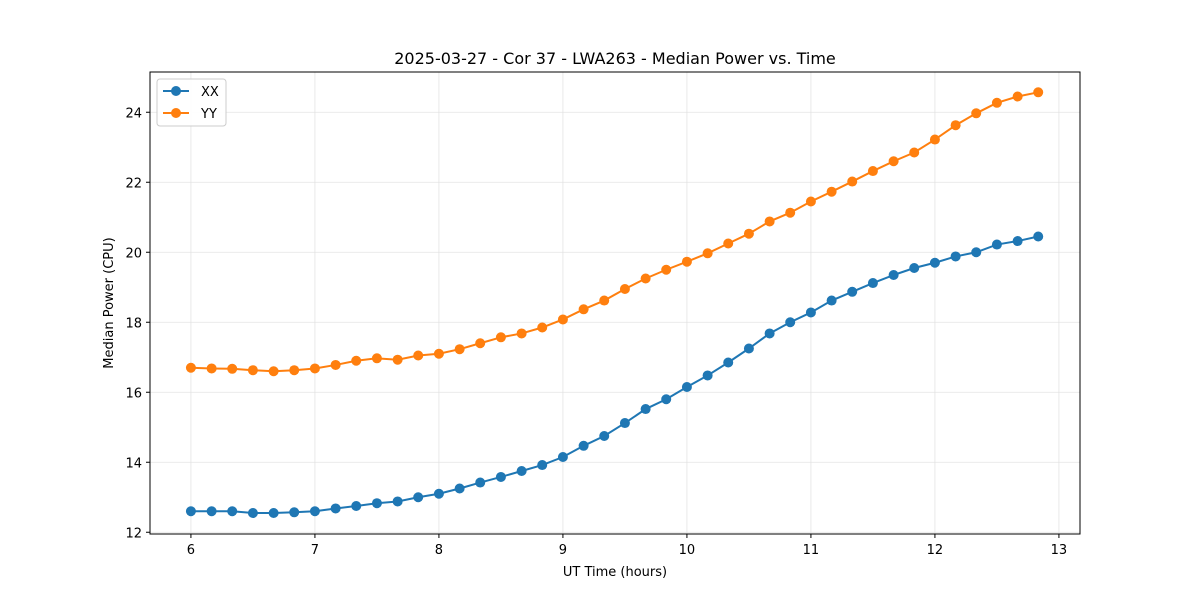 The width and height of the screenshot is (1200, 604). Describe the element at coordinates (133, 463) in the screenshot. I see `y-tick-label: 14` at that location.